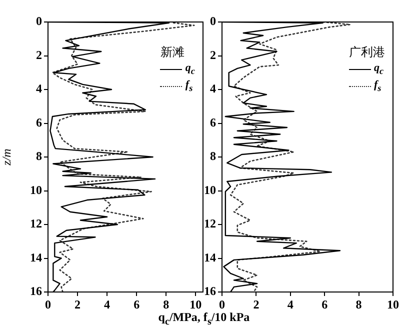  Describe the element at coordinates (7, 157) in the screenshot. I see `y-axis-title: z/m` at that location.